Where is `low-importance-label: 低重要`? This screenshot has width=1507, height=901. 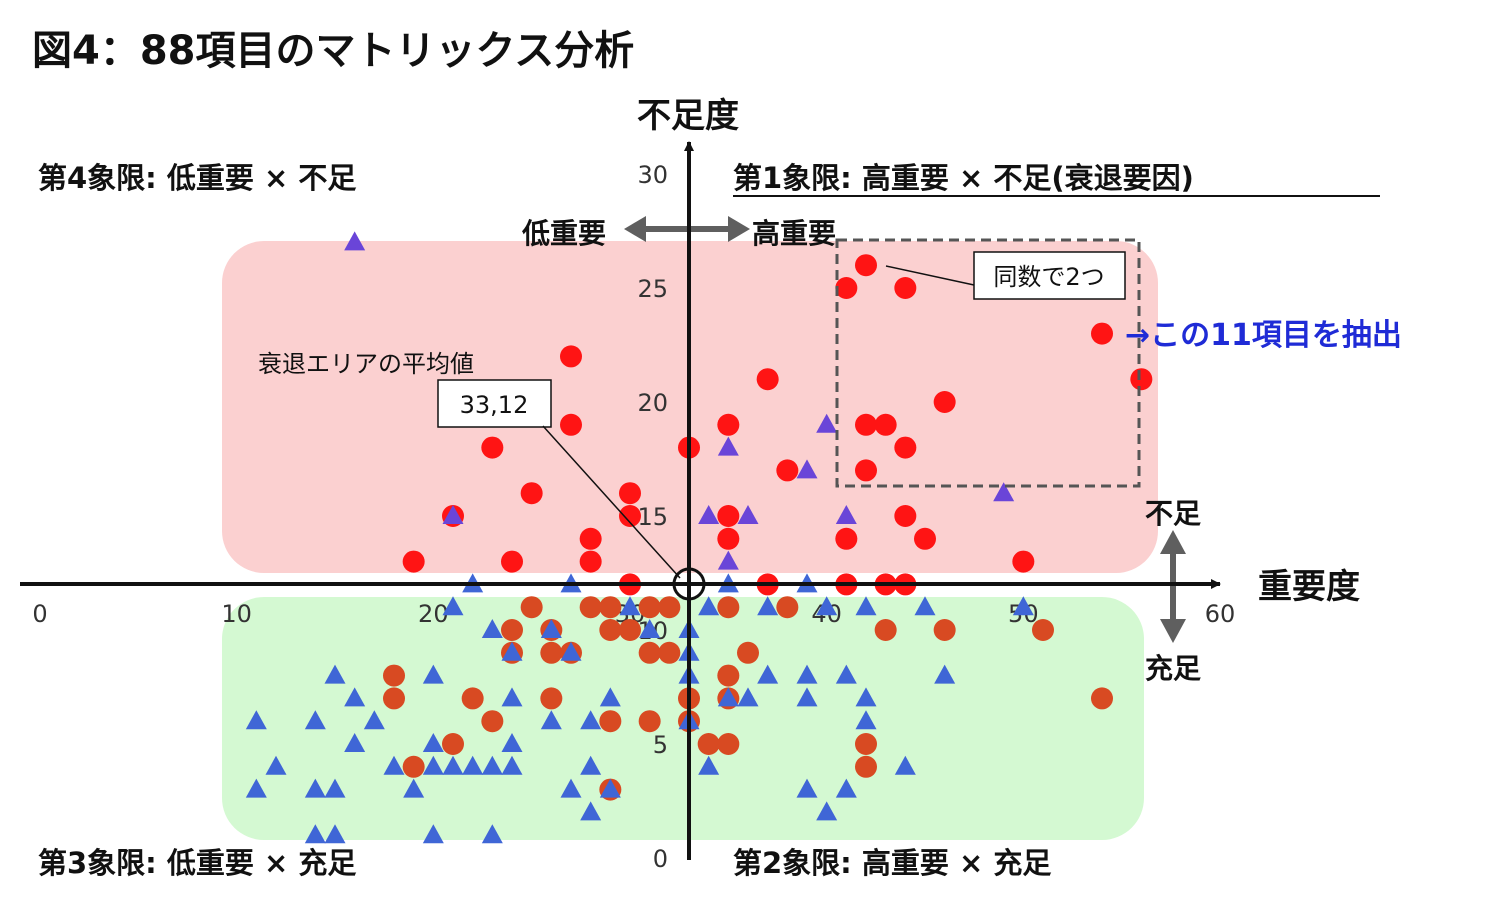
low-importance-label: 低重要 is located at coordinates (563, 233).